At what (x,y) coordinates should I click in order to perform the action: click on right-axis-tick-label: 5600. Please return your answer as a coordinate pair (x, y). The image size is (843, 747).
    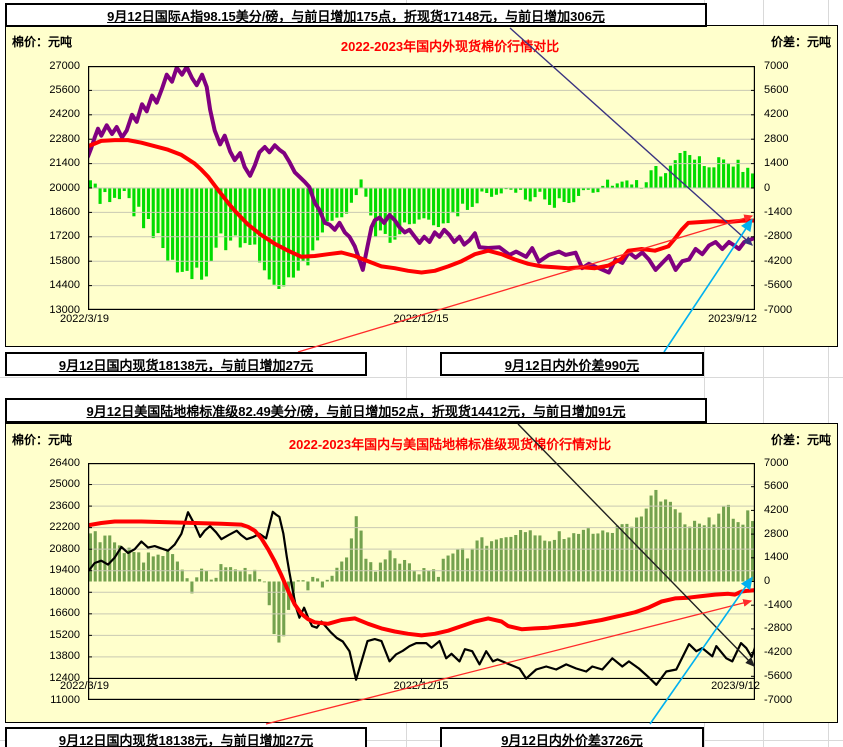
    Looking at the image, I should click on (776, 486).